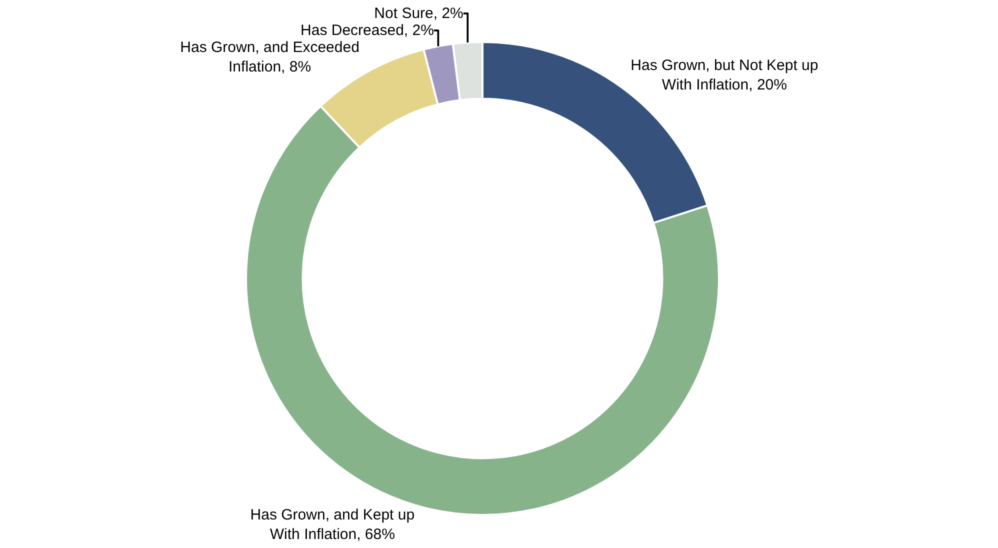 The height and width of the screenshot is (548, 998). Describe the element at coordinates (367, 30) in the screenshot. I see `slice-label: Has Decreased, 2%` at that location.